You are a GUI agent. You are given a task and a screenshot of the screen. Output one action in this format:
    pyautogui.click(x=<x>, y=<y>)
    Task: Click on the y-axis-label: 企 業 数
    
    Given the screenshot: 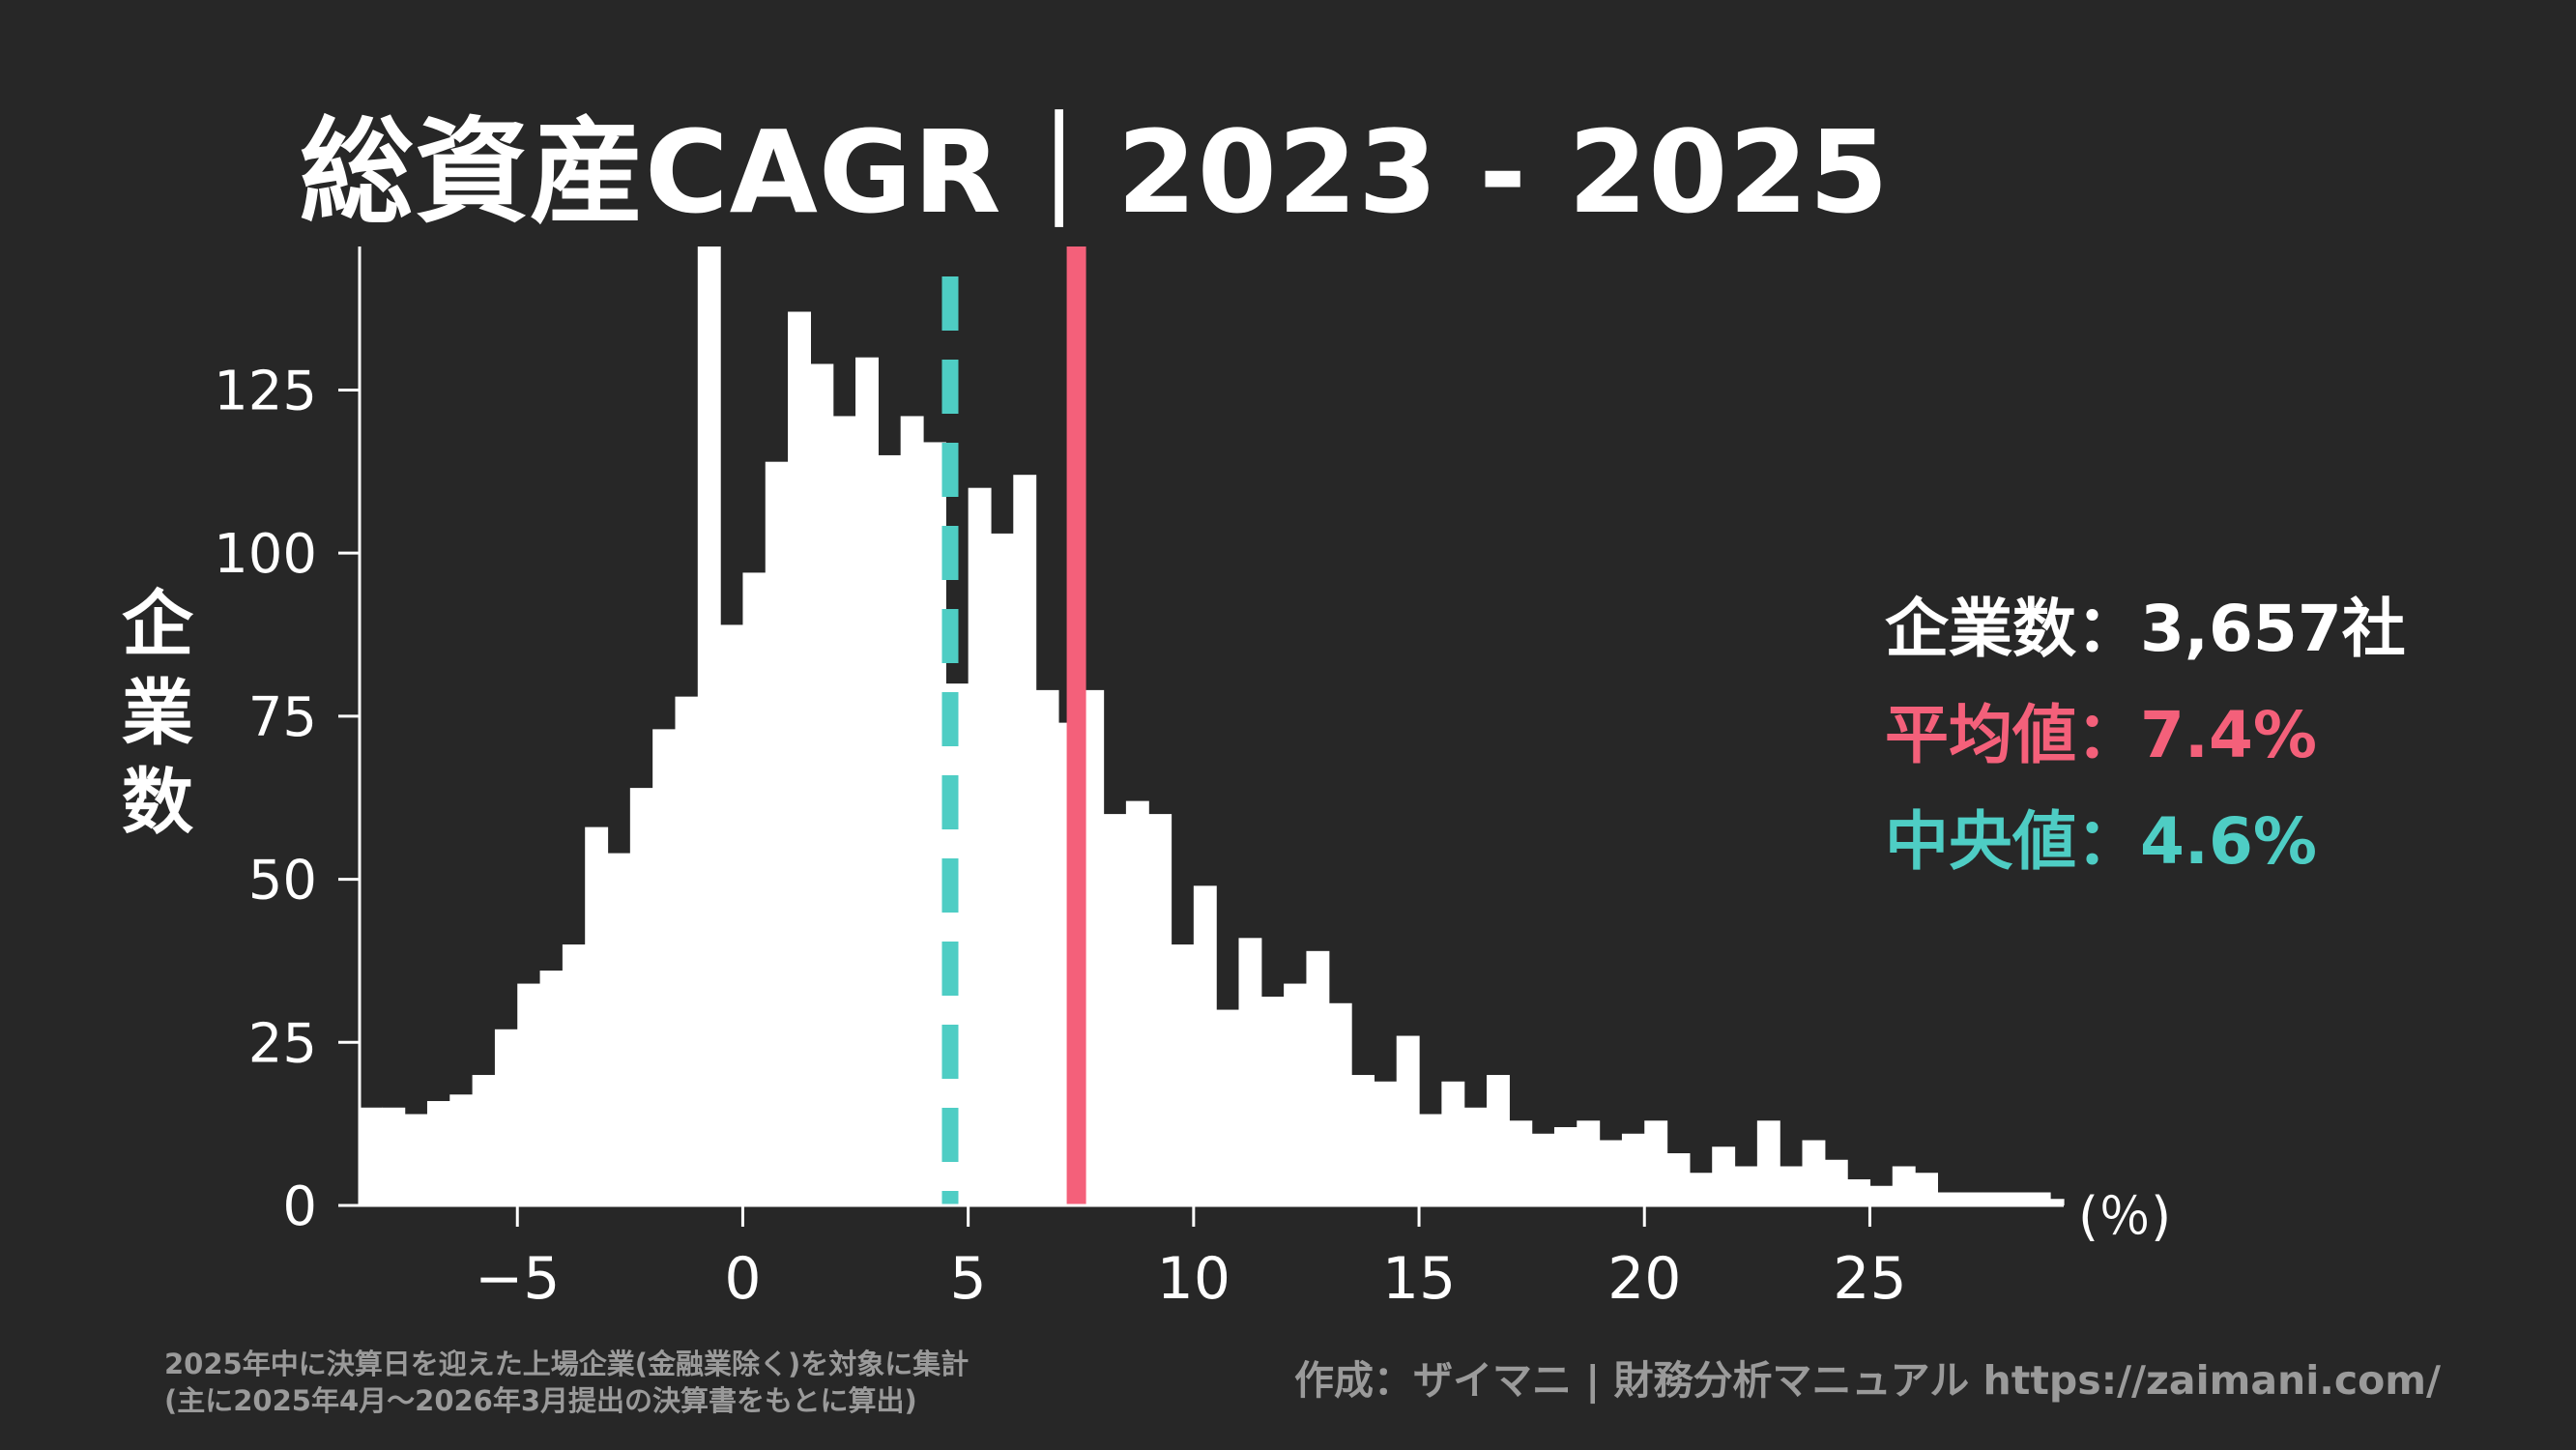 What is the action you would take?
    pyautogui.click(x=157, y=713)
    